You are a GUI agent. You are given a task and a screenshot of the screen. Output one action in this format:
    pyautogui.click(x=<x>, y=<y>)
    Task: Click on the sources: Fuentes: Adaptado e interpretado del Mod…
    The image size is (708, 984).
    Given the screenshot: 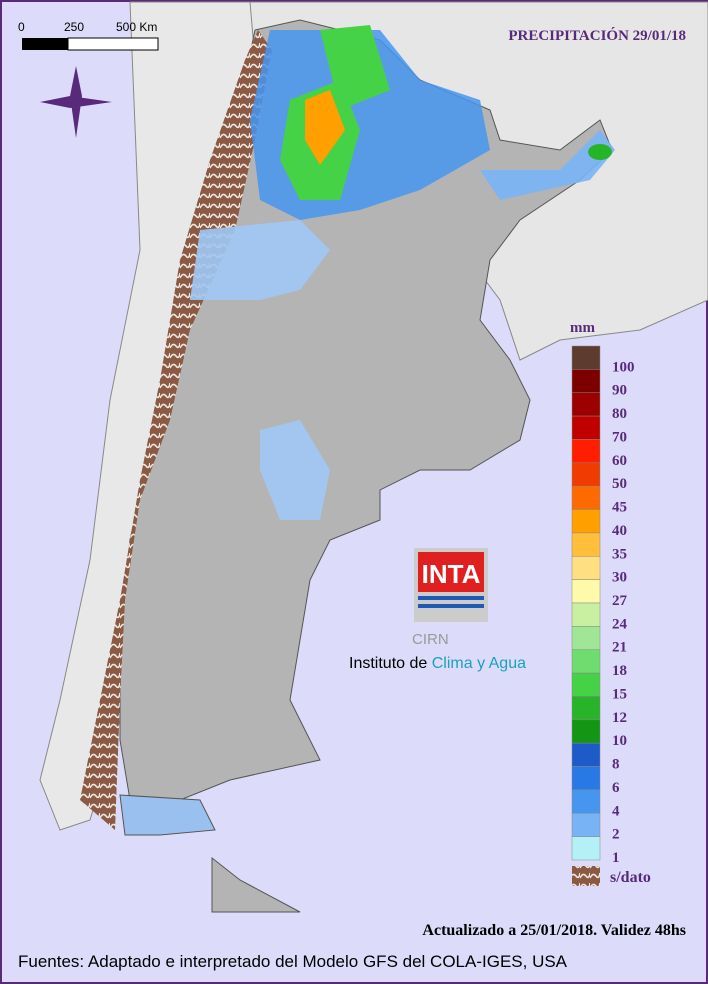 What is the action you would take?
    pyautogui.click(x=293, y=961)
    